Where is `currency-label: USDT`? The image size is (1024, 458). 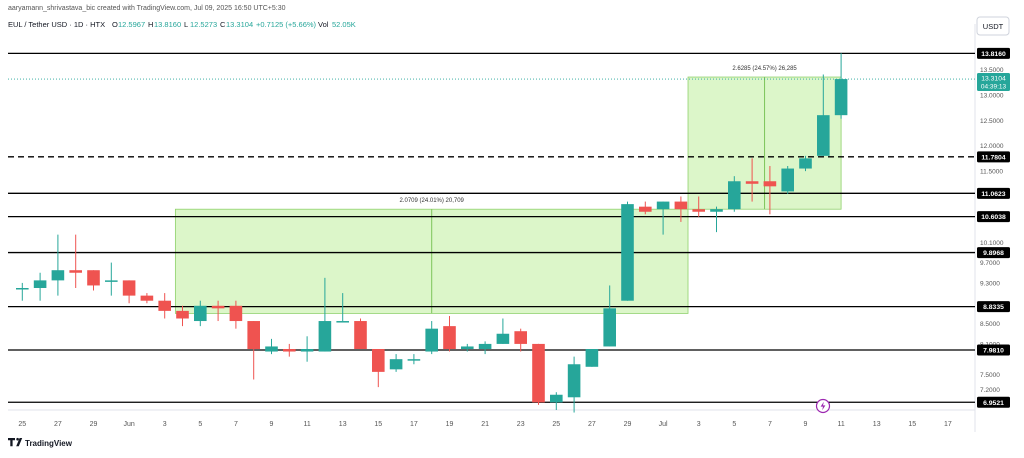 currency-label: USDT is located at coordinates (993, 26).